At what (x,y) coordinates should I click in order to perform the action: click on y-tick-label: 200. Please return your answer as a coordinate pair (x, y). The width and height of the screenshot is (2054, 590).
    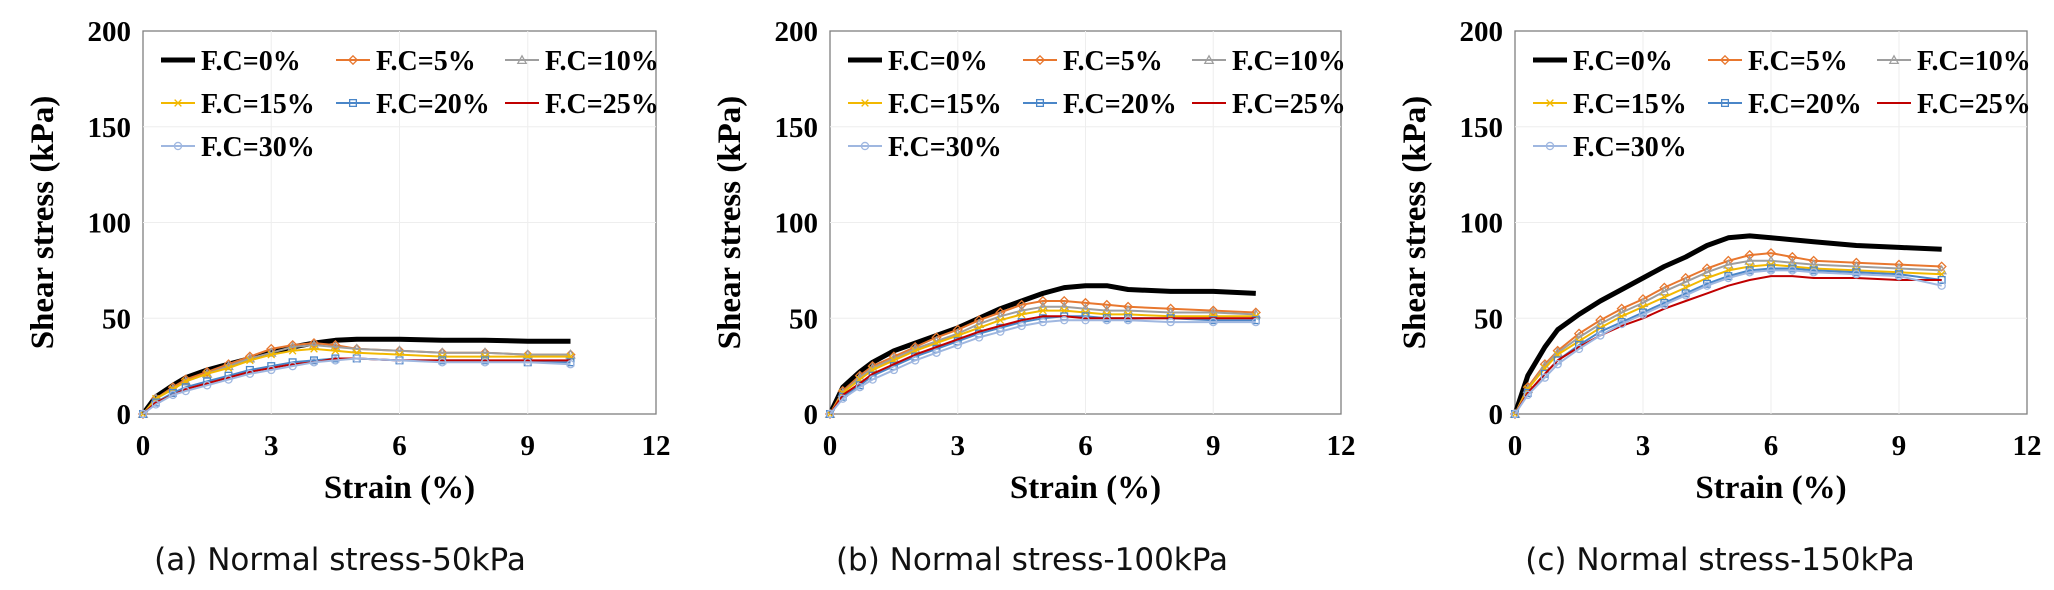
    Looking at the image, I should click on (110, 32).